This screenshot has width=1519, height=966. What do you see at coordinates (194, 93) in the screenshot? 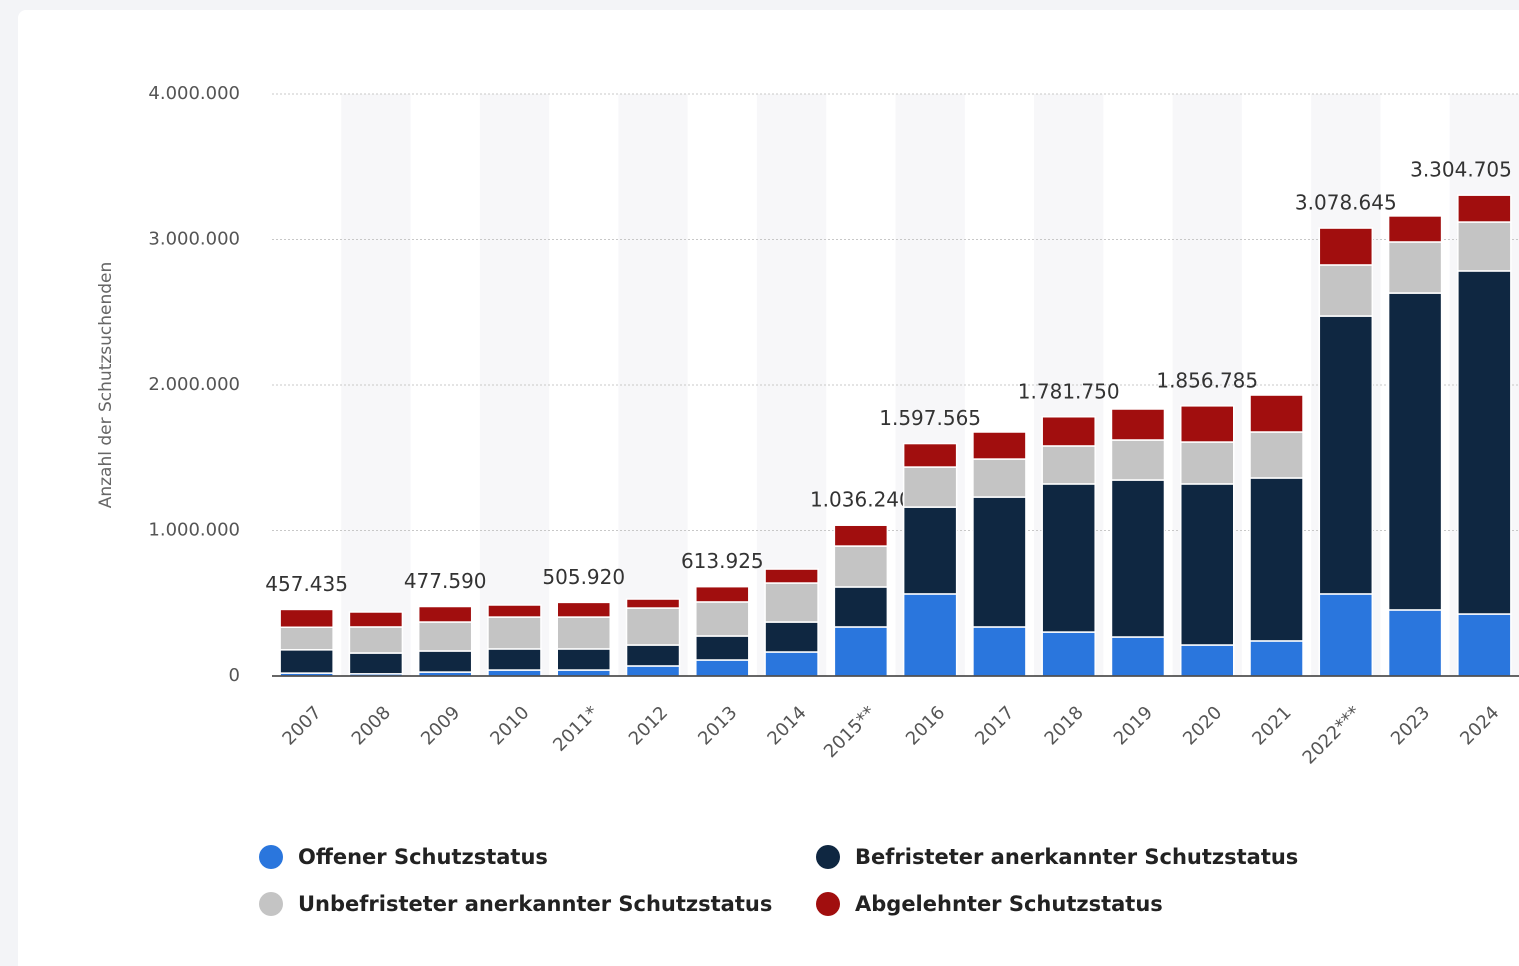
I see `y-tick-label: 4.000.000` at bounding box center [194, 93].